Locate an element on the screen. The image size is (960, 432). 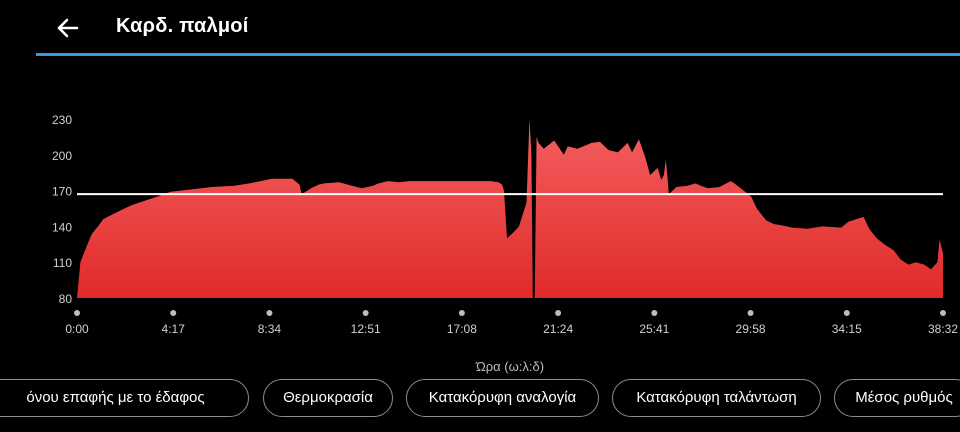
y-tick-label: 140 is located at coordinates (62, 227).